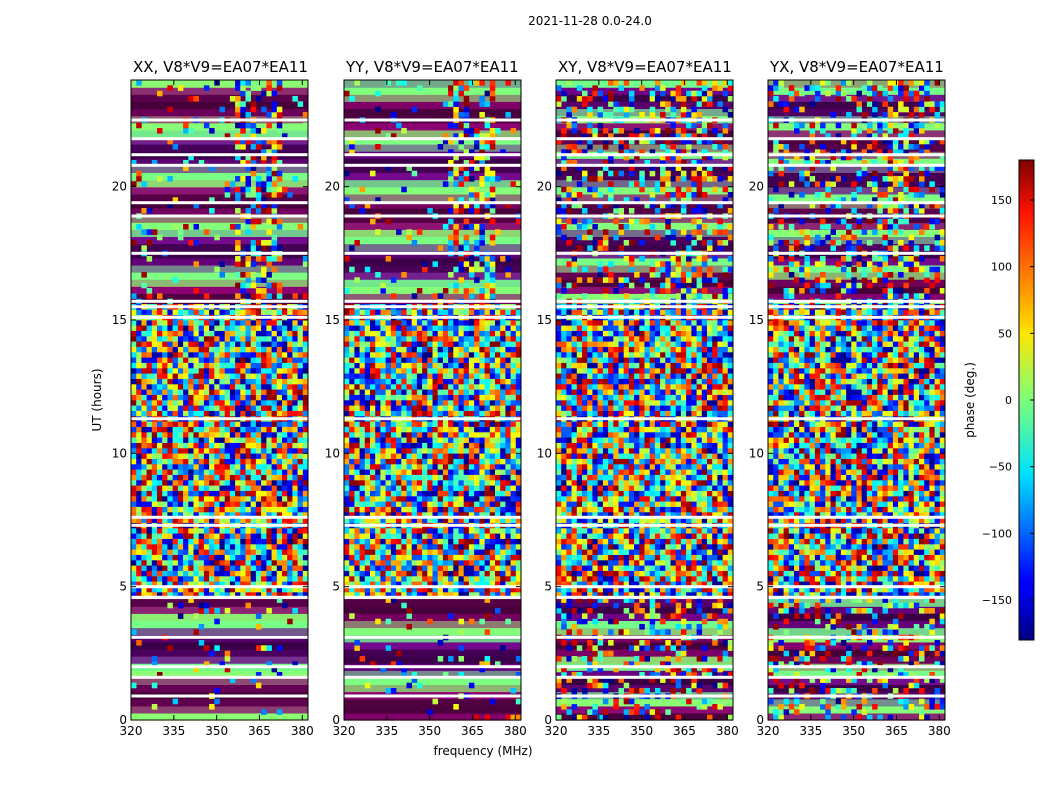 The height and width of the screenshot is (800, 1050). What do you see at coordinates (432, 681) in the screenshot?
I see `phase-band-gradient` at bounding box center [432, 681].